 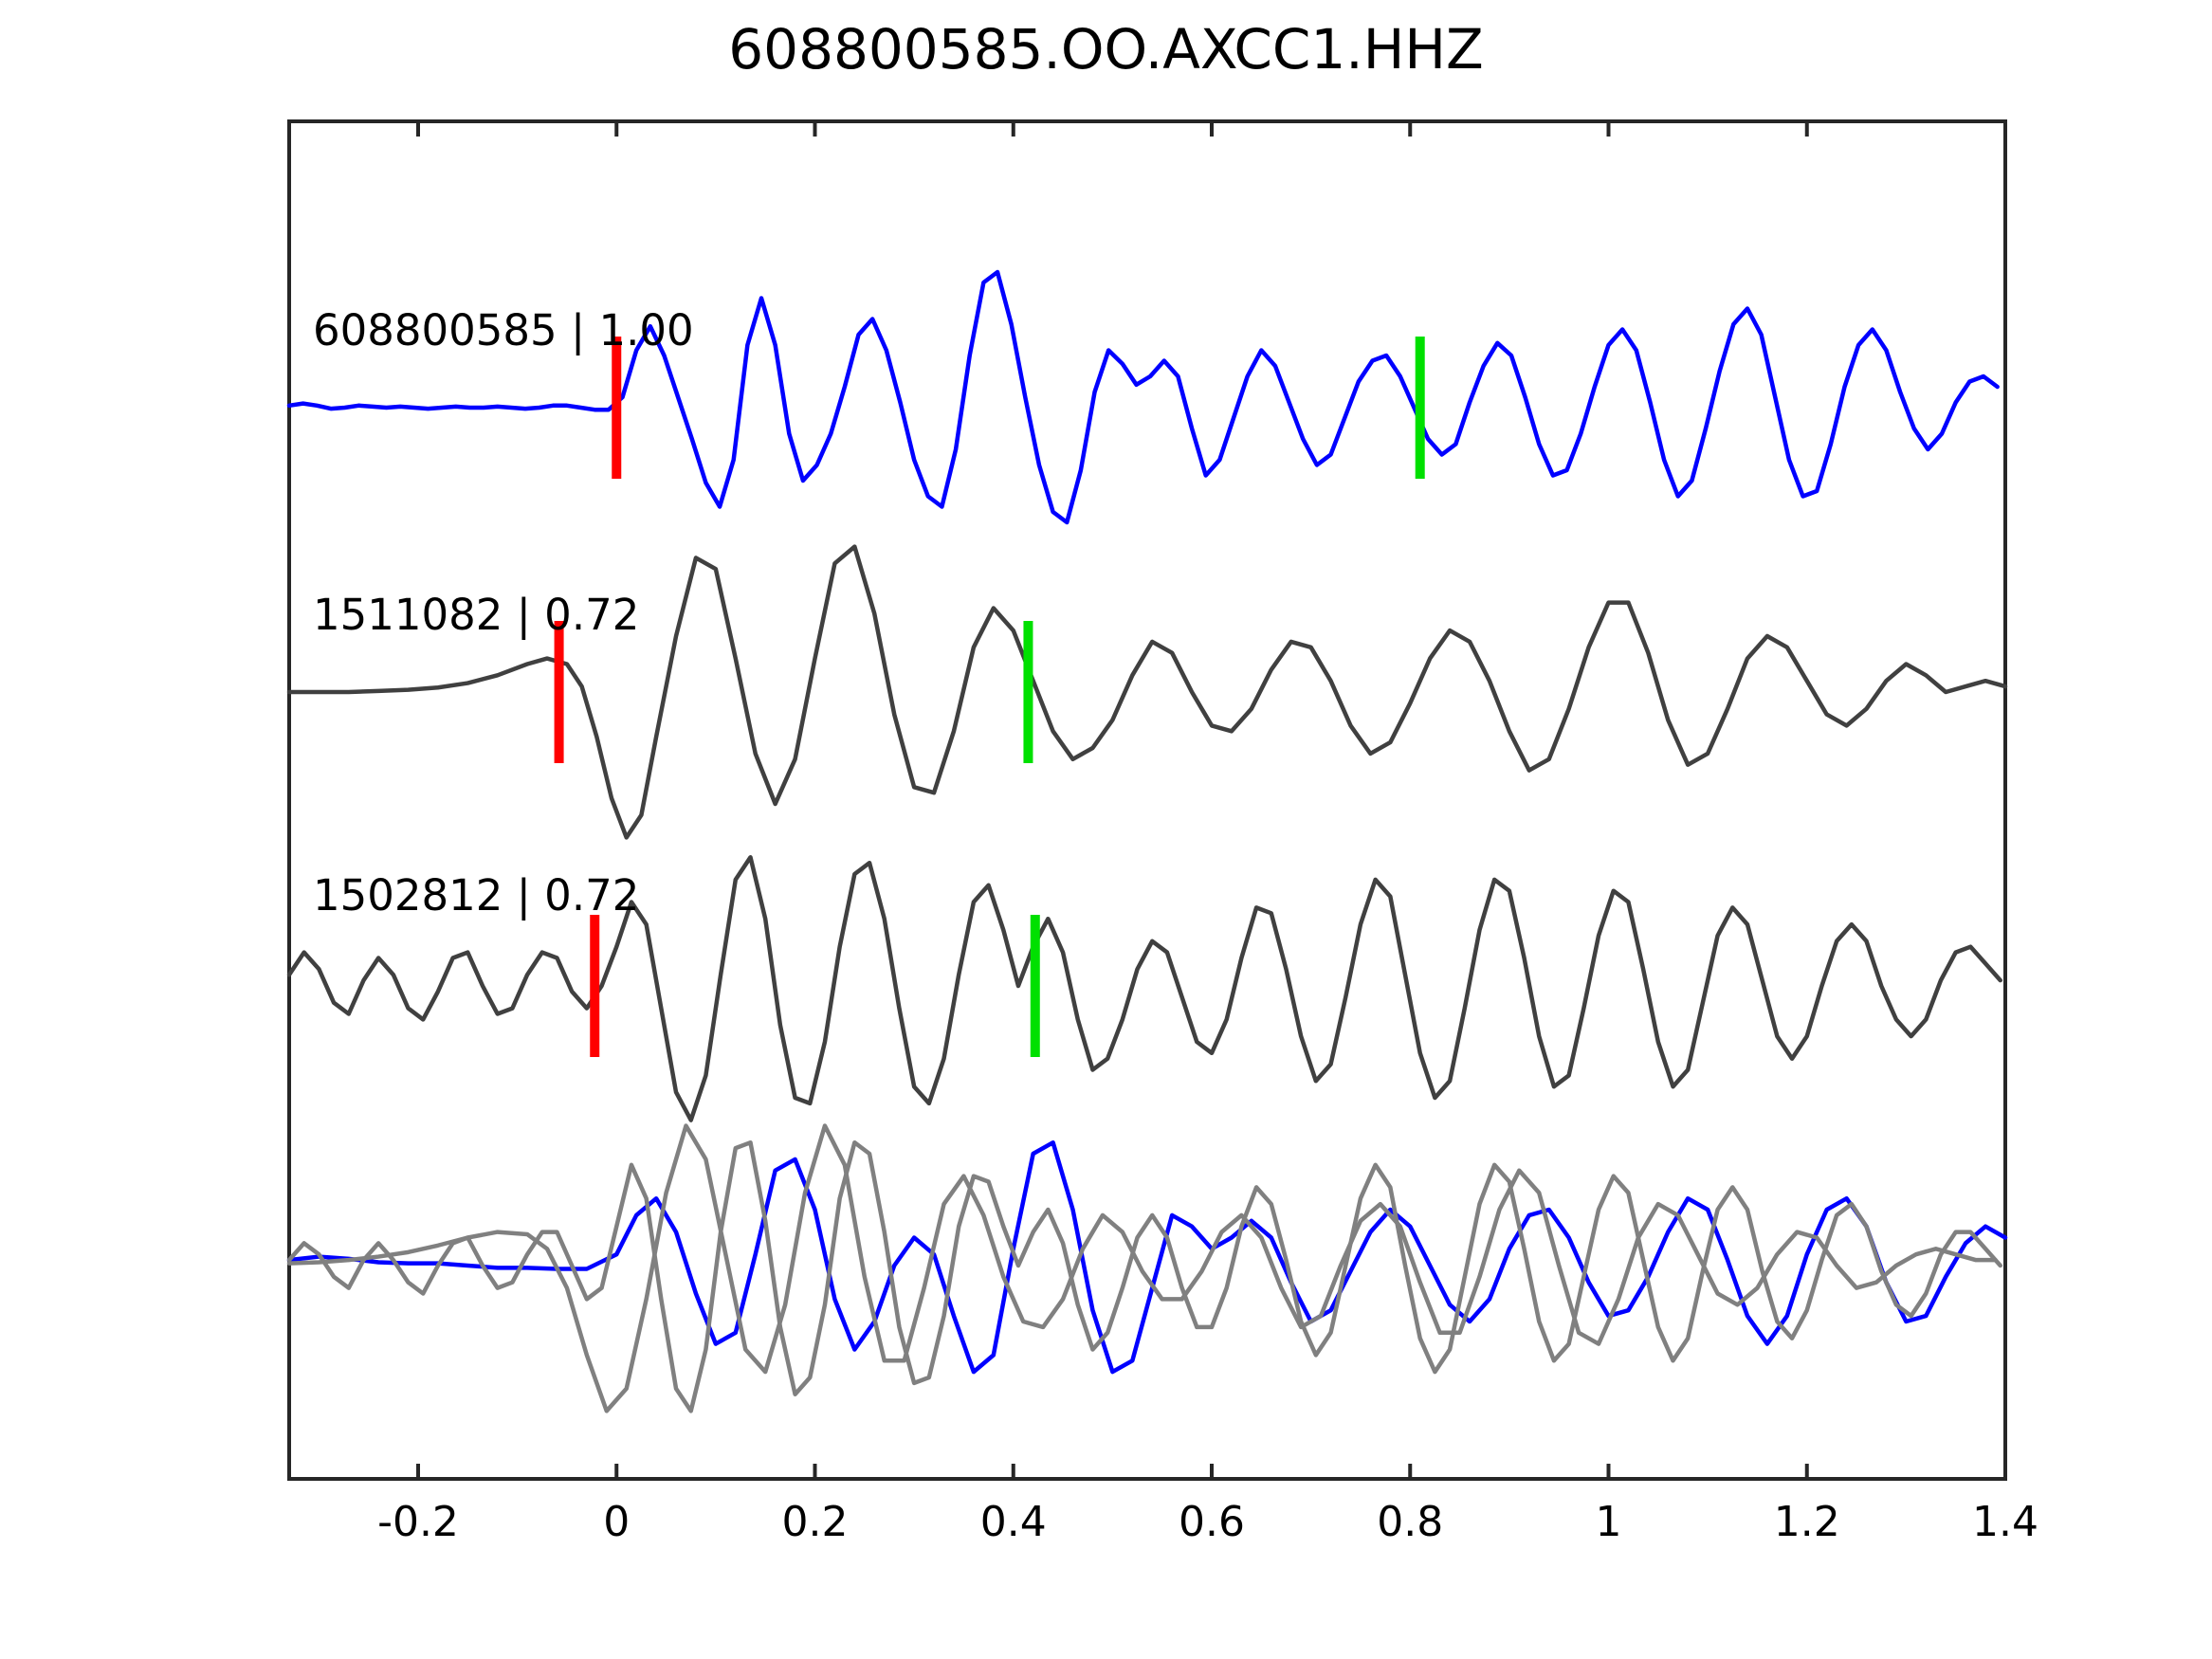 What do you see at coordinates (418, 1522) in the screenshot?
I see `x-tick-label: -0.2` at bounding box center [418, 1522].